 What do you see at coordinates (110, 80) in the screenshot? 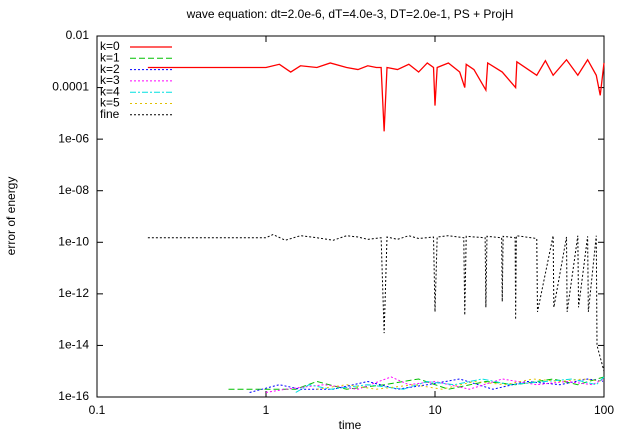
I see `legend-label: k=3` at bounding box center [110, 80].